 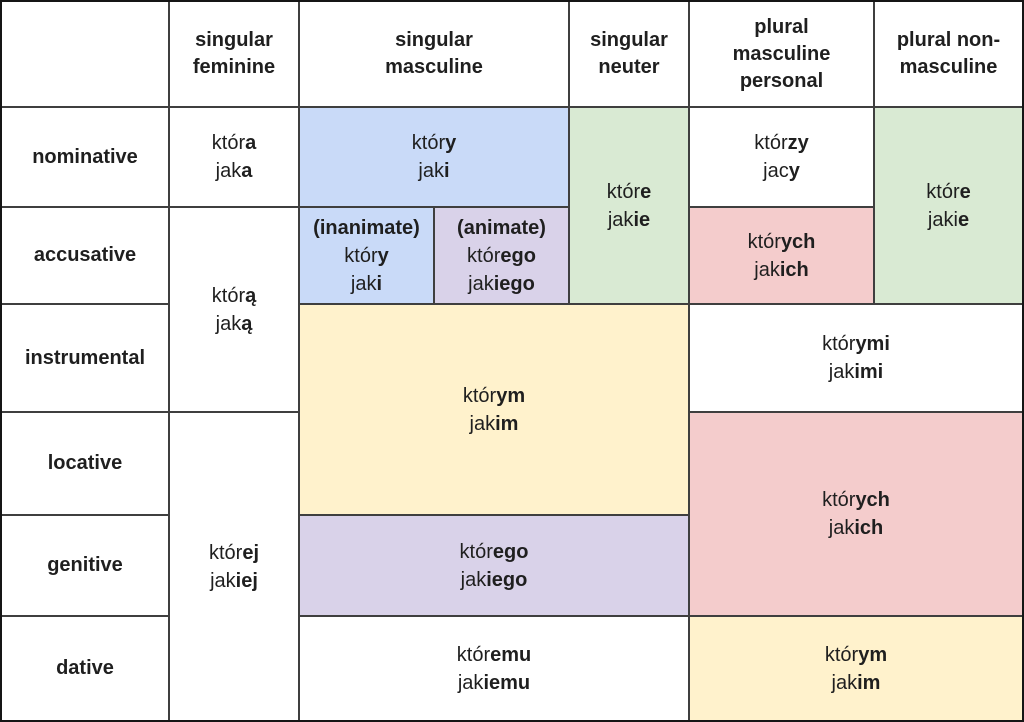 I want to click on declension-word: jakiej, so click(x=234, y=580).